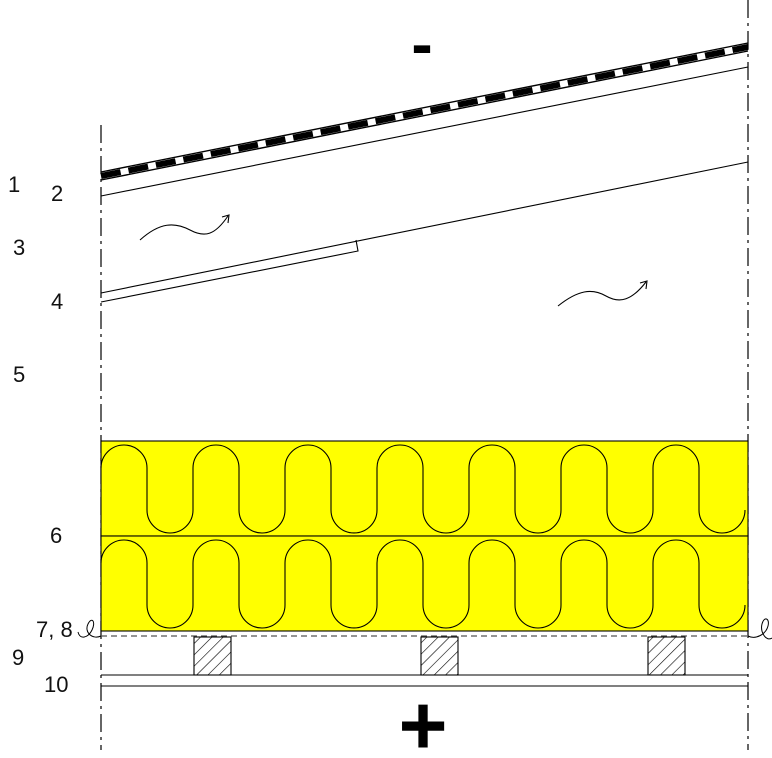  Describe the element at coordinates (602, 293) in the screenshot. I see `airflow-arrow-lower` at that location.